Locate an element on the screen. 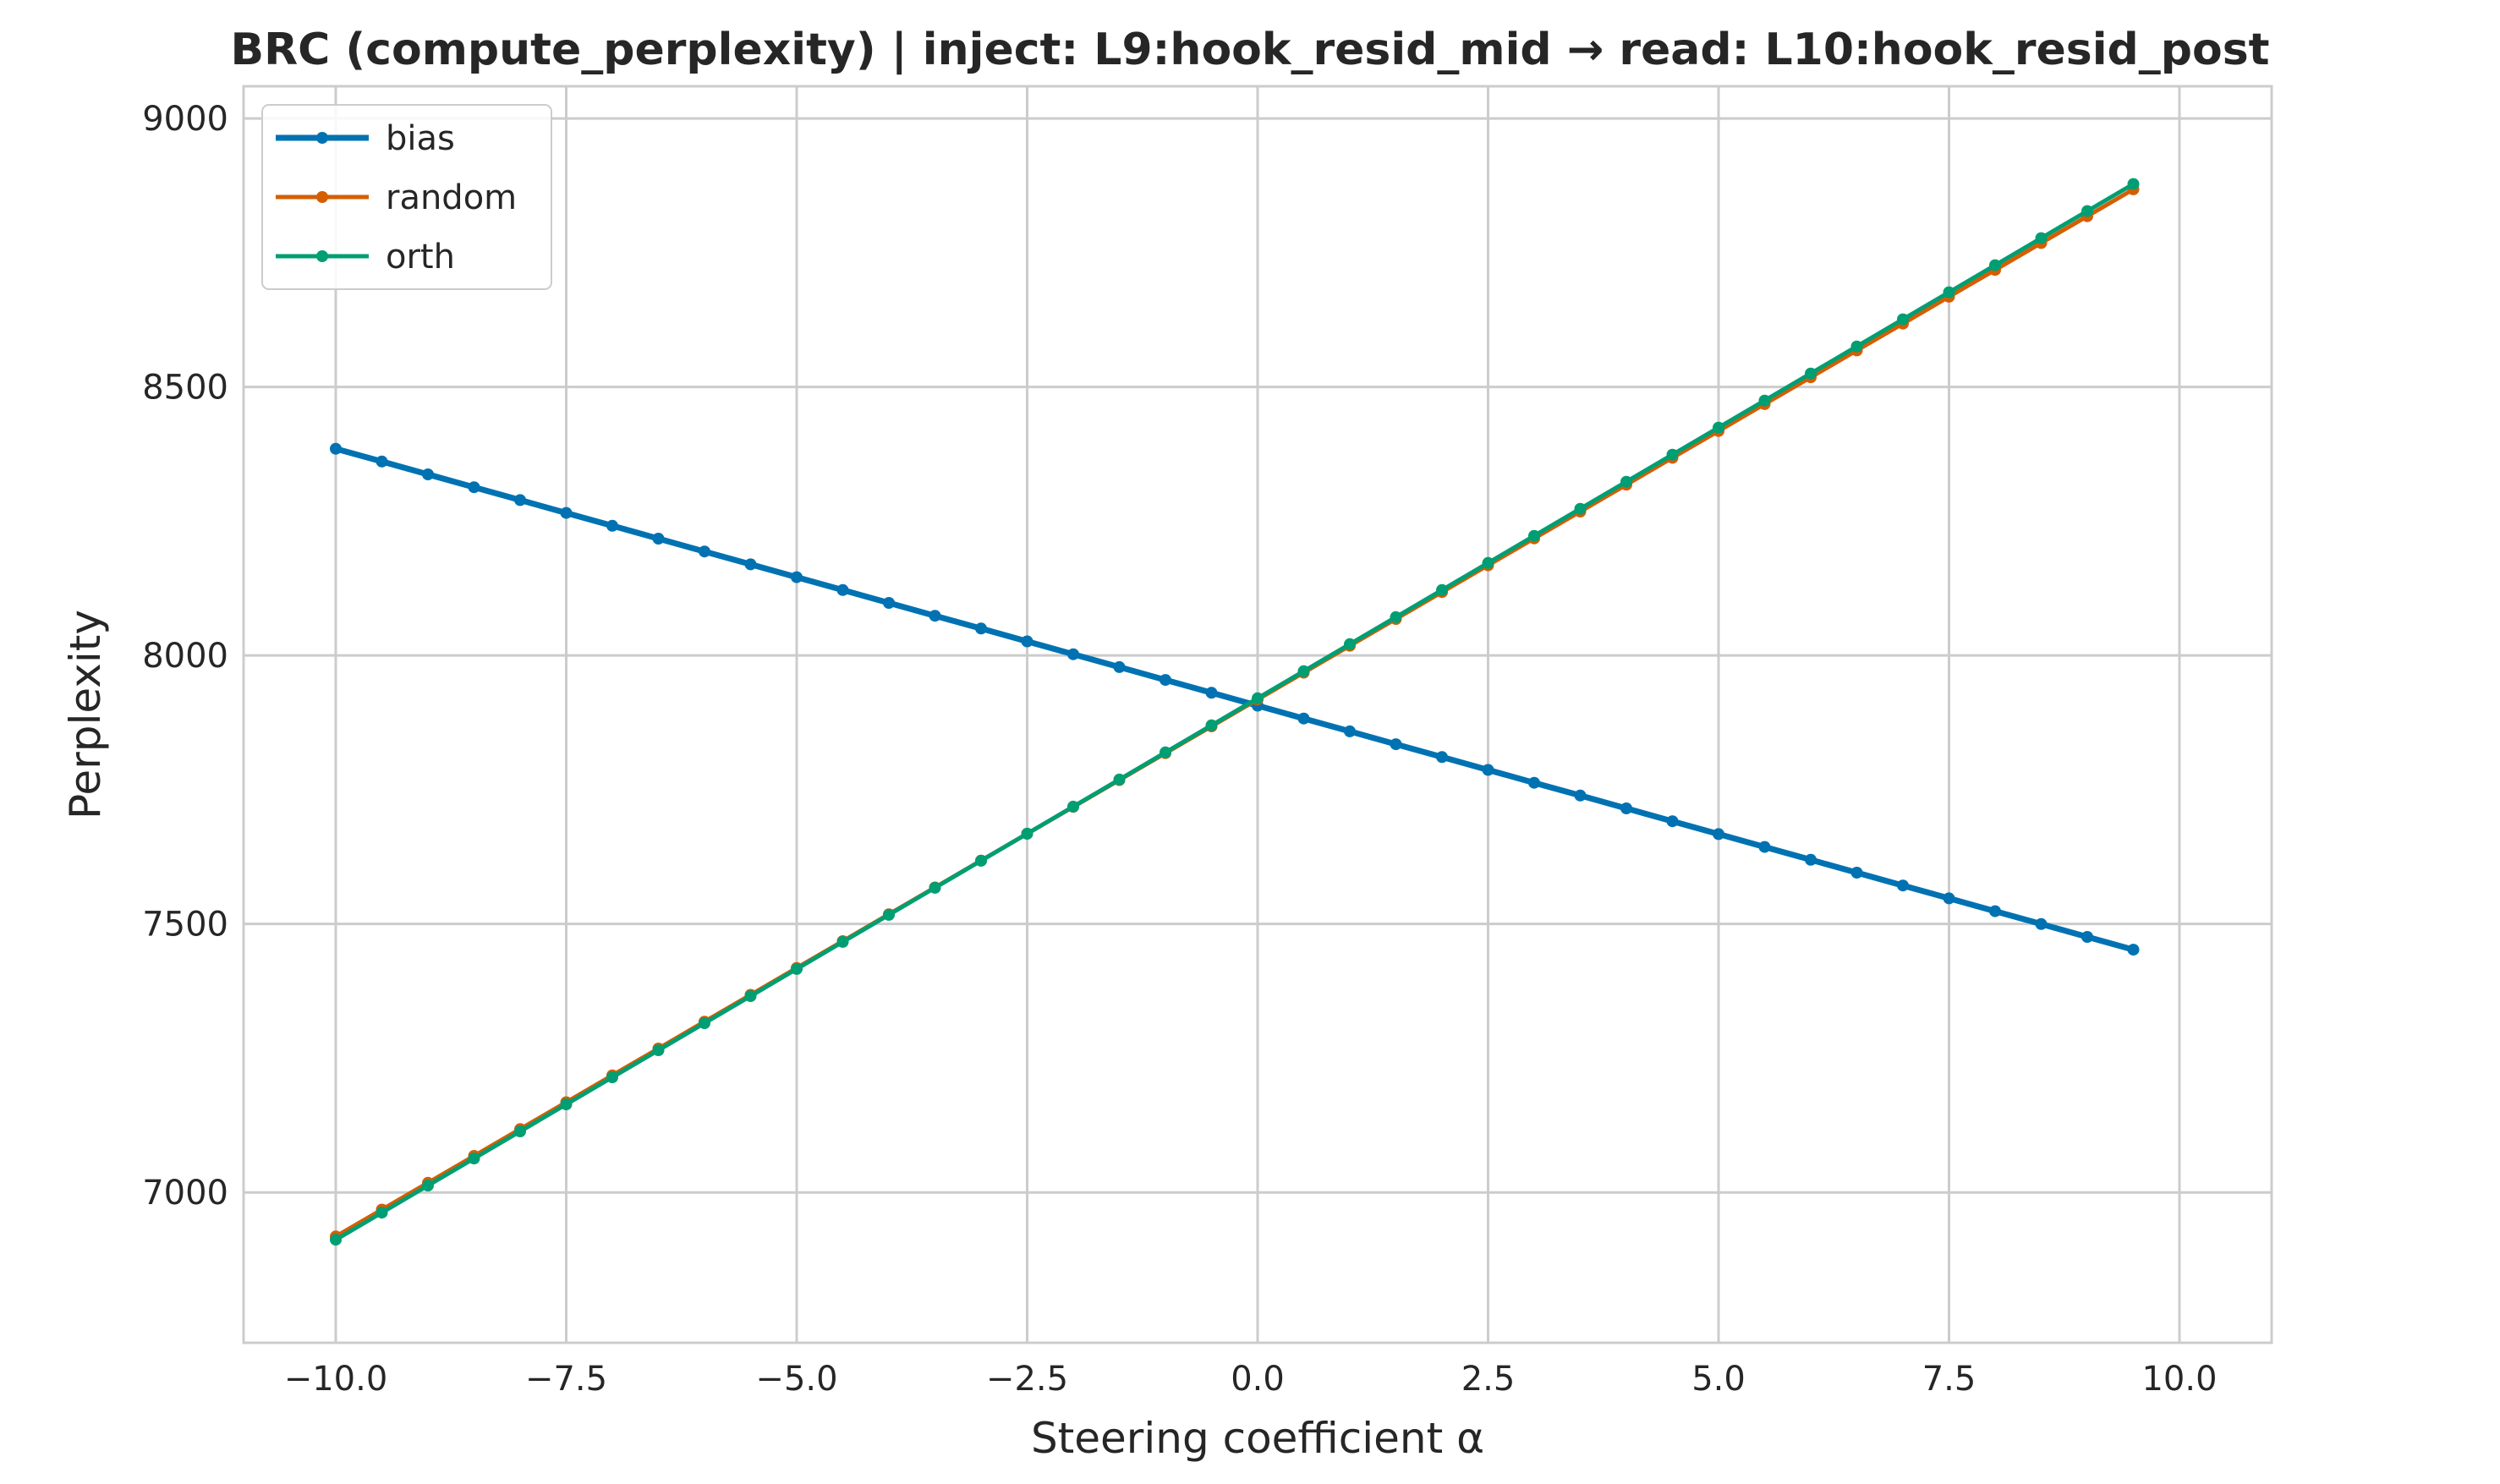 The height and width of the screenshot is (1484, 2500). legend: bias random orth is located at coordinates (406, 197).